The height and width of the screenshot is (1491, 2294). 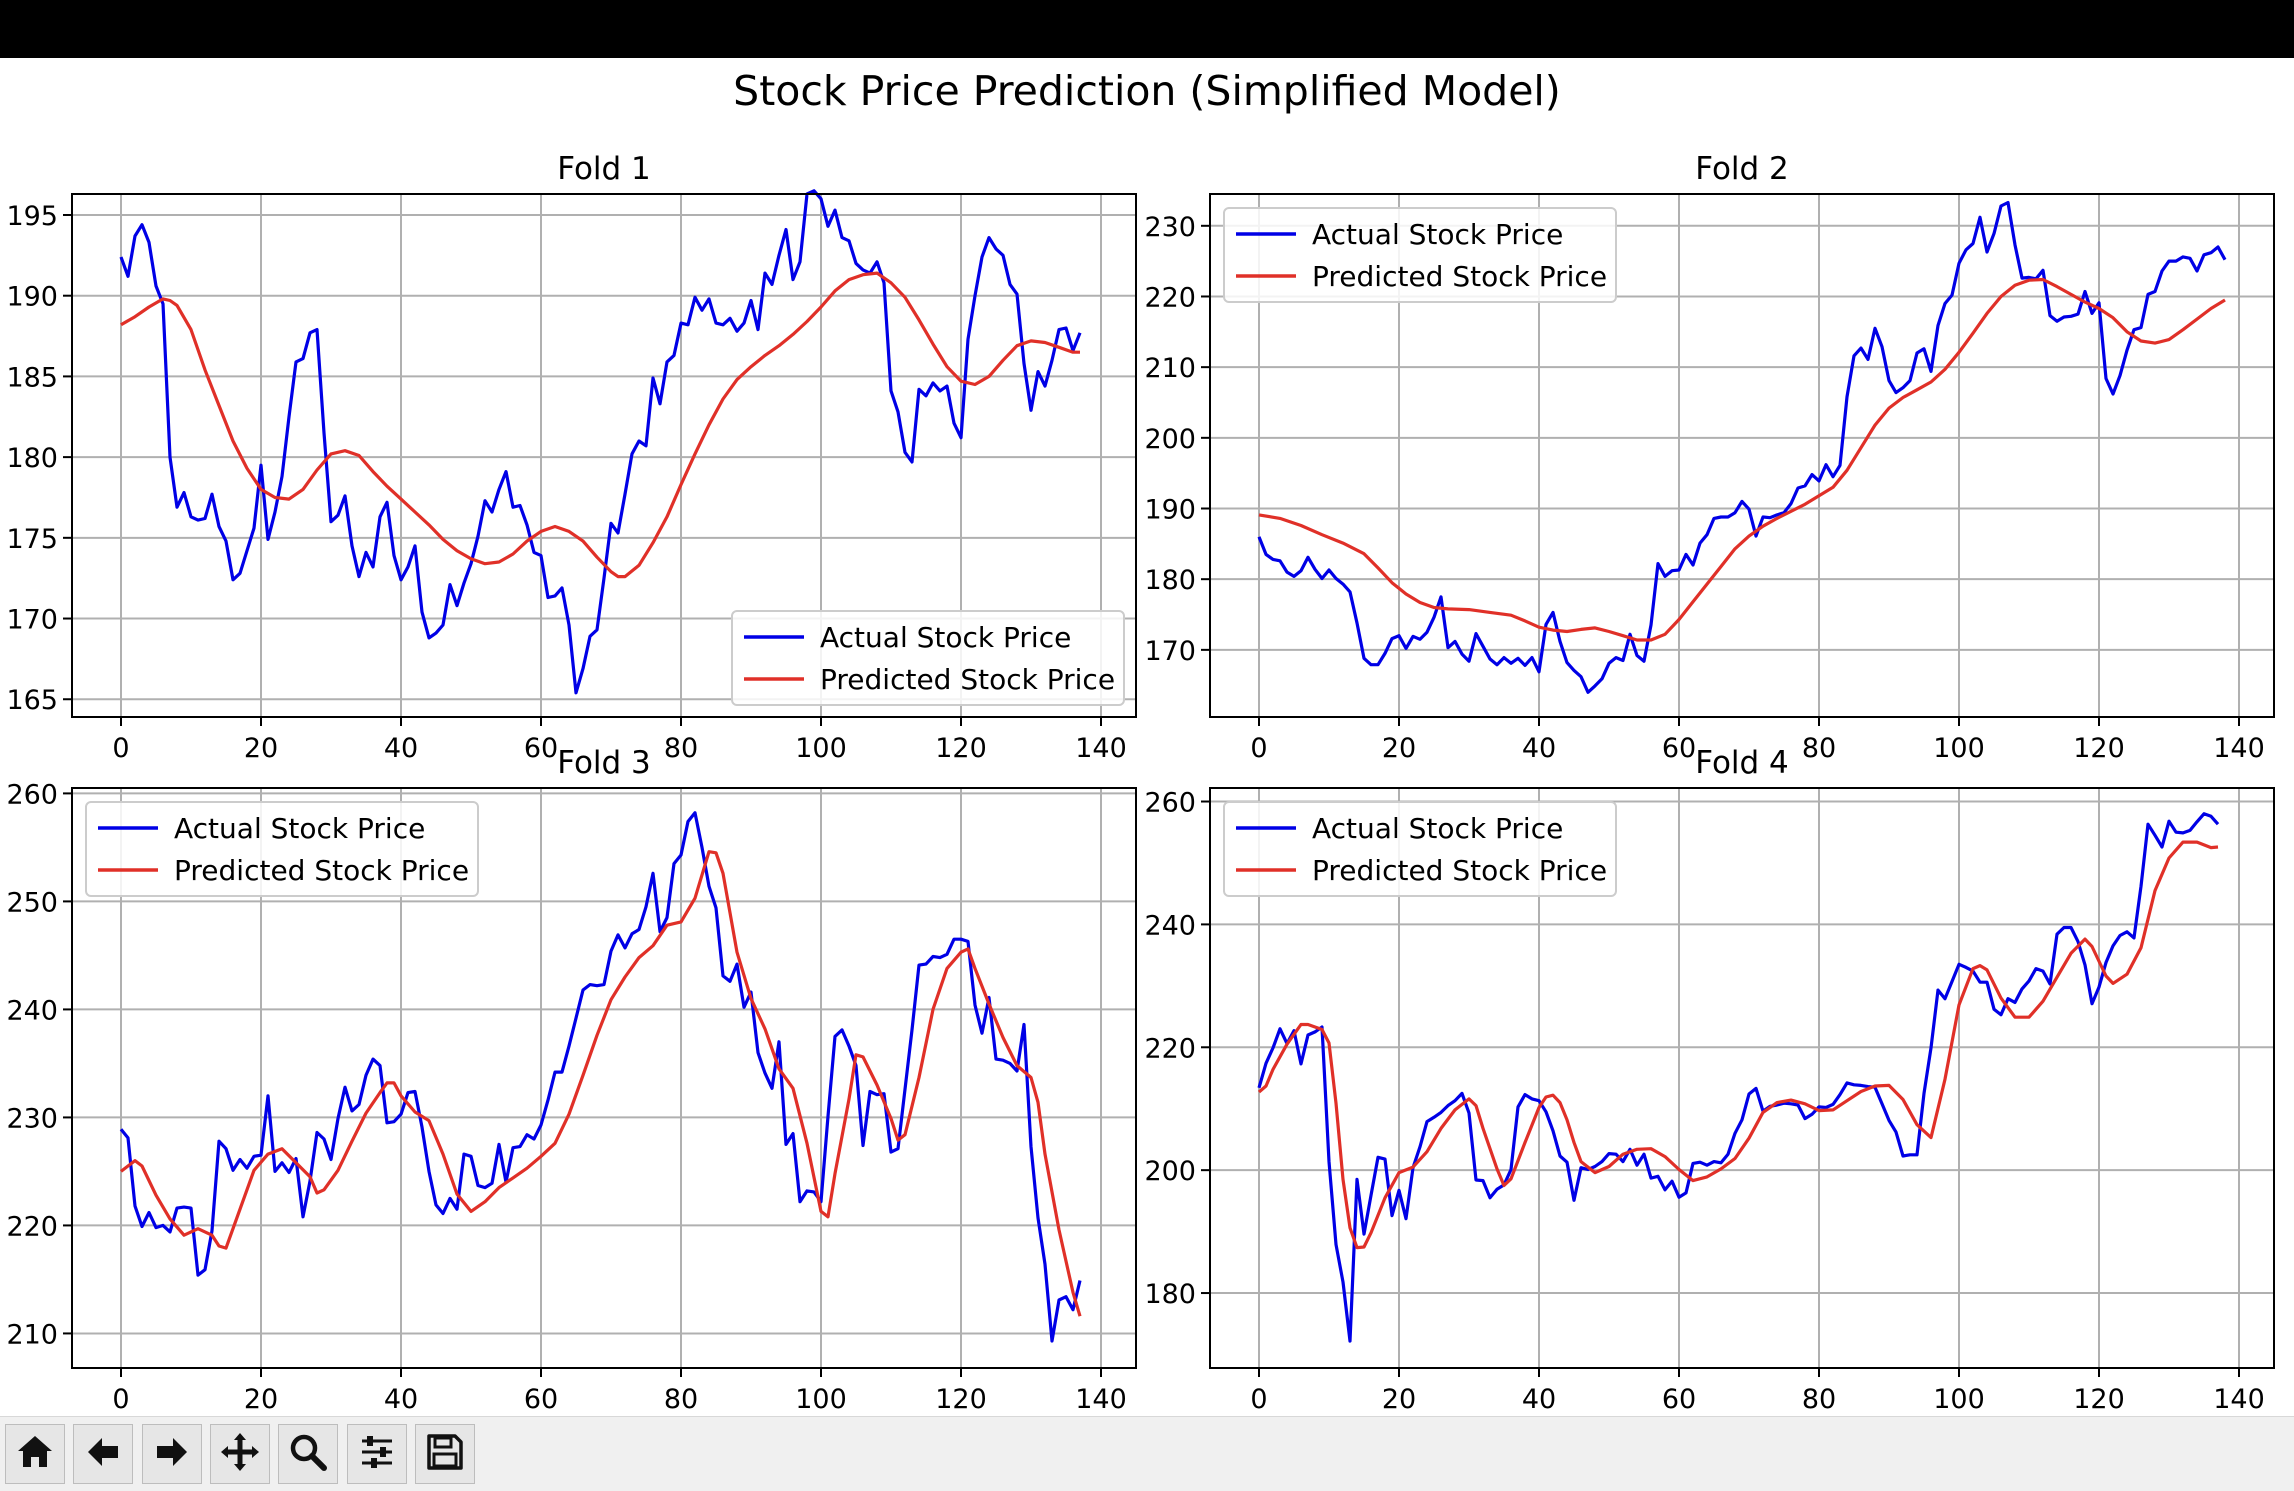 I want to click on pan-button, so click(x=240, y=1454).